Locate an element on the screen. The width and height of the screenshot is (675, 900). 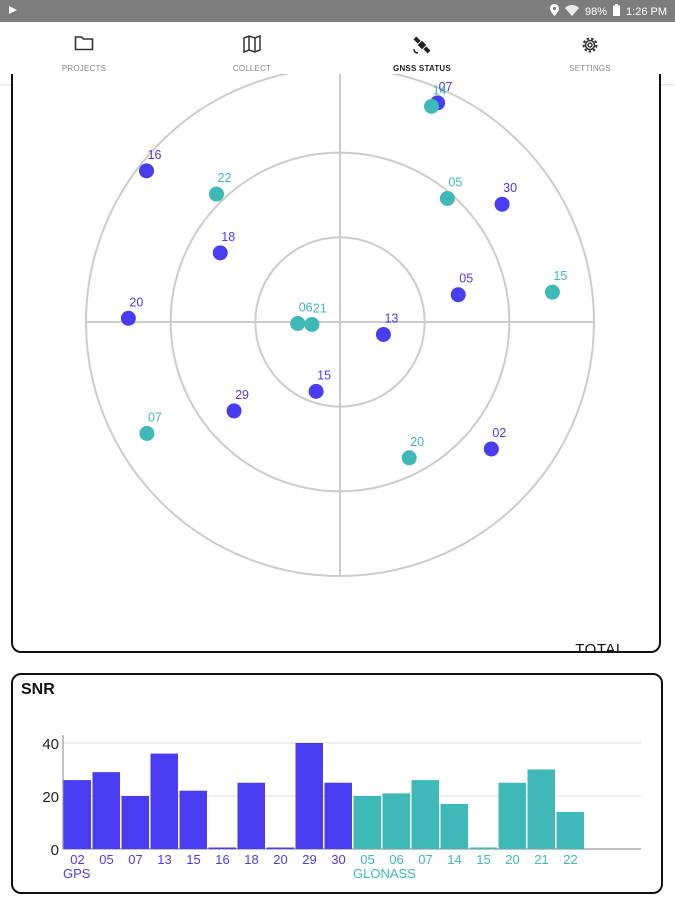
location-icon is located at coordinates (554, 11).